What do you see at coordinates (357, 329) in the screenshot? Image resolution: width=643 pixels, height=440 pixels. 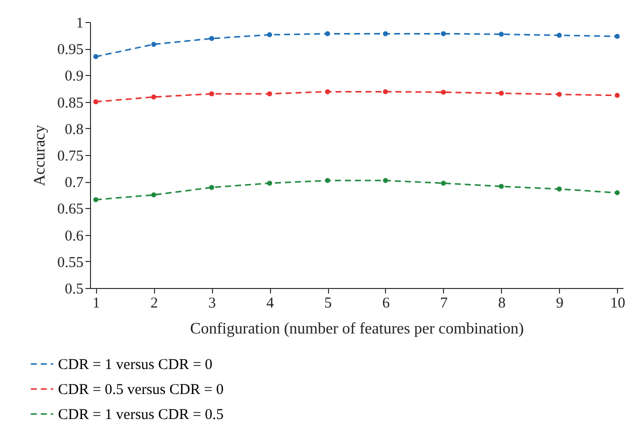 I see `x-axis-title: Configuration (number of features per combination)` at bounding box center [357, 329].